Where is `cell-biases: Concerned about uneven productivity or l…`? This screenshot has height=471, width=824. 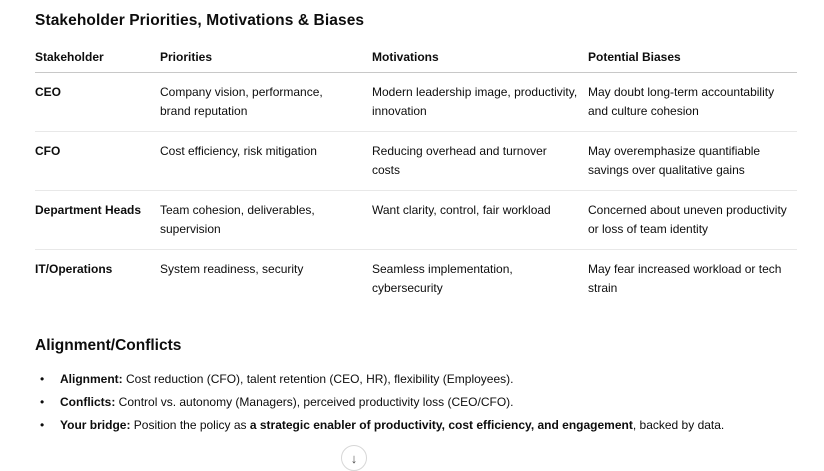
cell-biases: Concerned about uneven productivity or l… is located at coordinates (692, 220).